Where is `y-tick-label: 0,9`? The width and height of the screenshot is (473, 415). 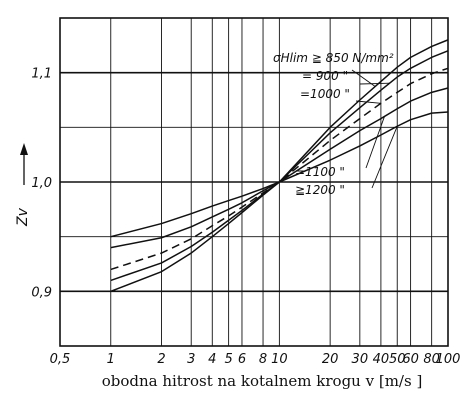
y-tick-label: 0,9 is located at coordinates (41, 292).